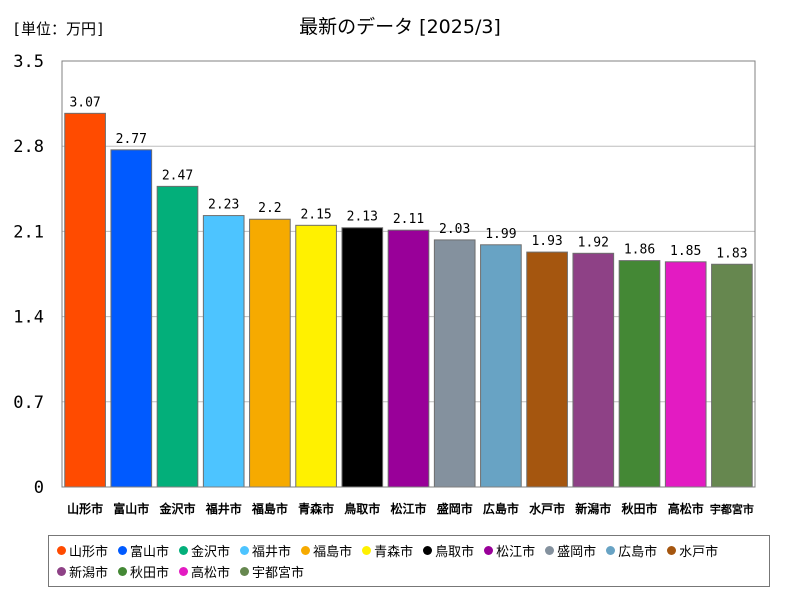 The height and width of the screenshot is (600, 800). Describe the element at coordinates (278, 573) in the screenshot. I see `legend-label: 宇都宮市` at that location.